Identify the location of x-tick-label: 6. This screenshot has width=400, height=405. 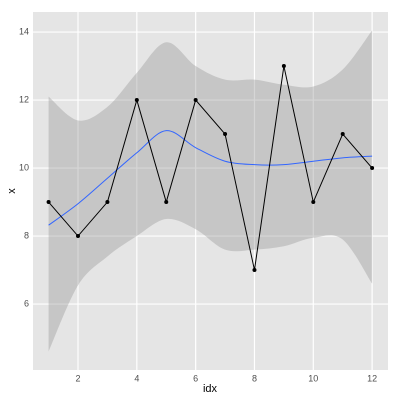
(195, 378).